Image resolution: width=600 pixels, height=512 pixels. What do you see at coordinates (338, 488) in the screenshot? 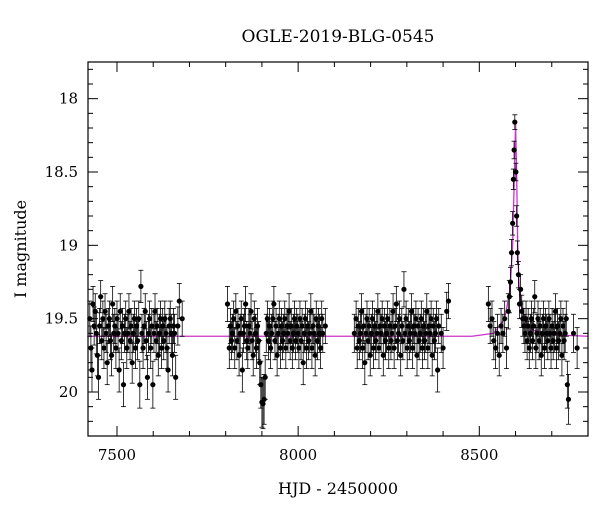
I see `x-axis-label: HJD - 2450000` at bounding box center [338, 488].